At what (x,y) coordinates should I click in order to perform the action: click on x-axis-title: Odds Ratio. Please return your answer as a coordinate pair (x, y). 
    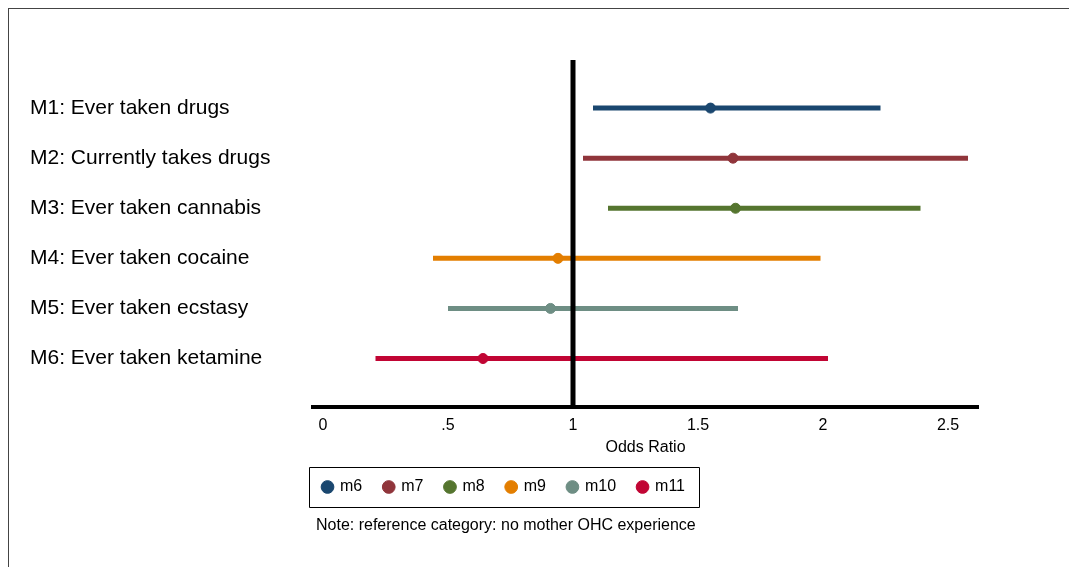
    Looking at the image, I should click on (645, 446).